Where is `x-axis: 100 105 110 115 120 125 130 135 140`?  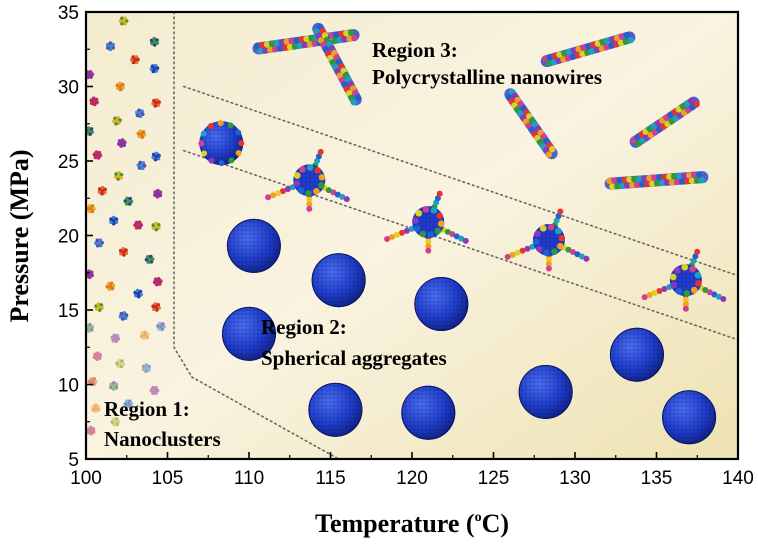 x-axis: 100 105 110 115 120 125 130 135 140 is located at coordinates (412, 470).